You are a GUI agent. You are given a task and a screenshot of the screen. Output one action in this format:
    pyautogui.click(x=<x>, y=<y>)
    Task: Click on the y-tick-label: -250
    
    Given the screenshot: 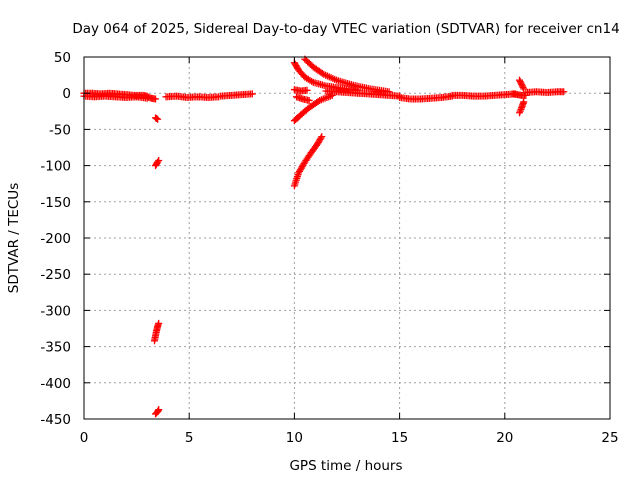 What is the action you would take?
    pyautogui.click(x=55, y=275)
    